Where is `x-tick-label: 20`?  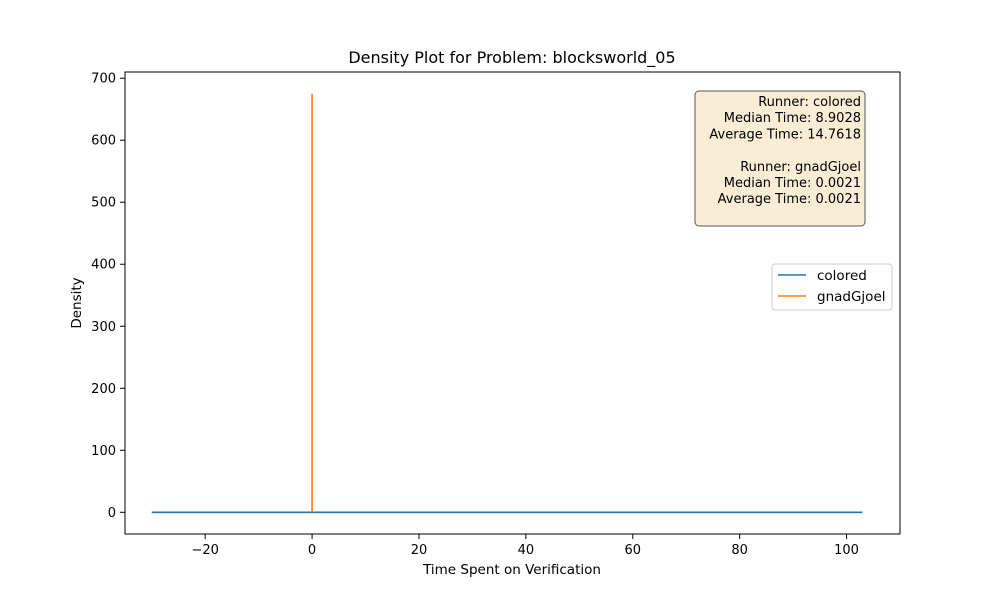
x-tick-label: 20 is located at coordinates (419, 550).